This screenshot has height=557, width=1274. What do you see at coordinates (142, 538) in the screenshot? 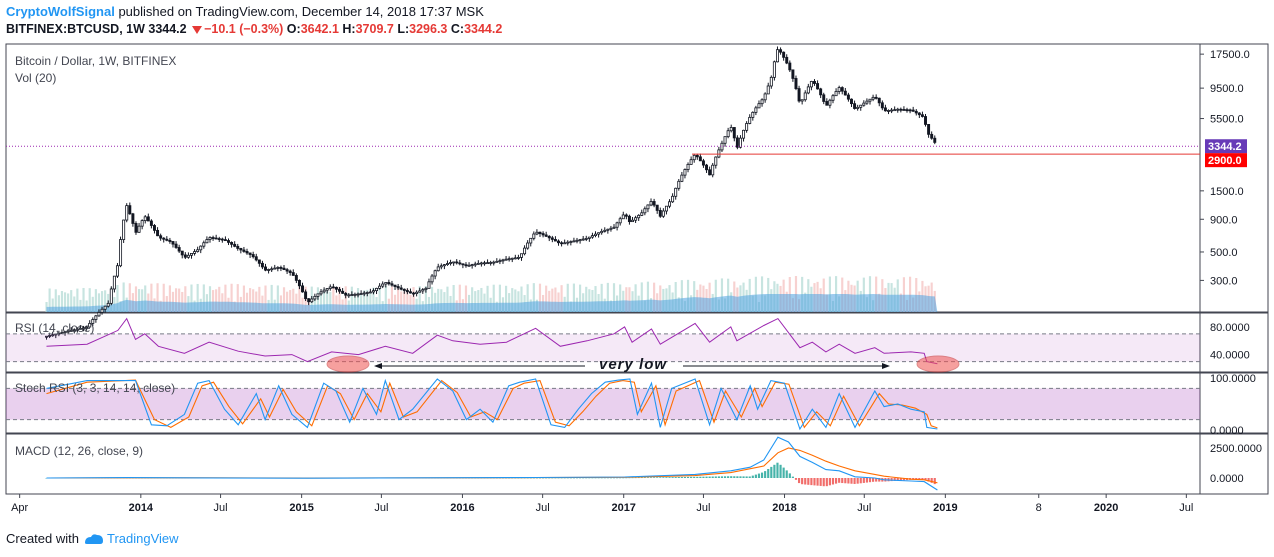
I see `tradingview-brand: TradingView` at bounding box center [142, 538].